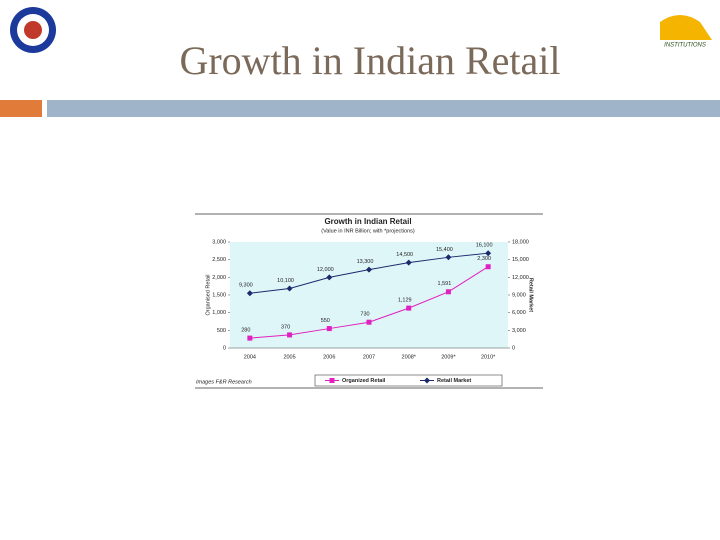  What do you see at coordinates (519, 331) in the screenshot?
I see `y2-tick-label: 3,000` at bounding box center [519, 331].